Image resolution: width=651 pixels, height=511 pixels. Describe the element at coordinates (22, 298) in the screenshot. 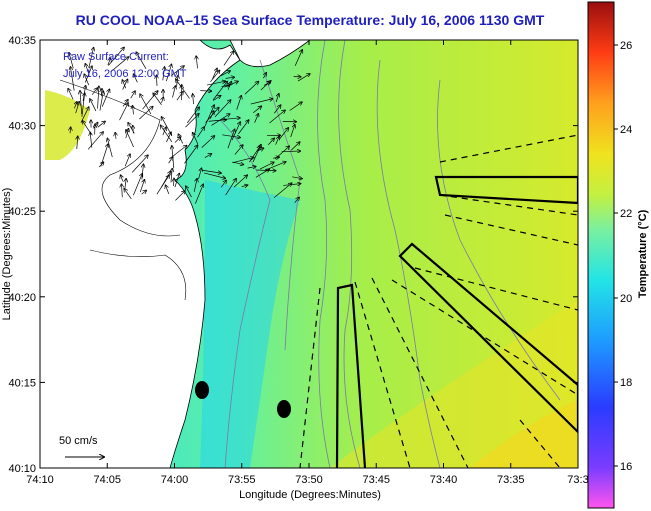

I see `y-tick-label: 40:20` at that location.